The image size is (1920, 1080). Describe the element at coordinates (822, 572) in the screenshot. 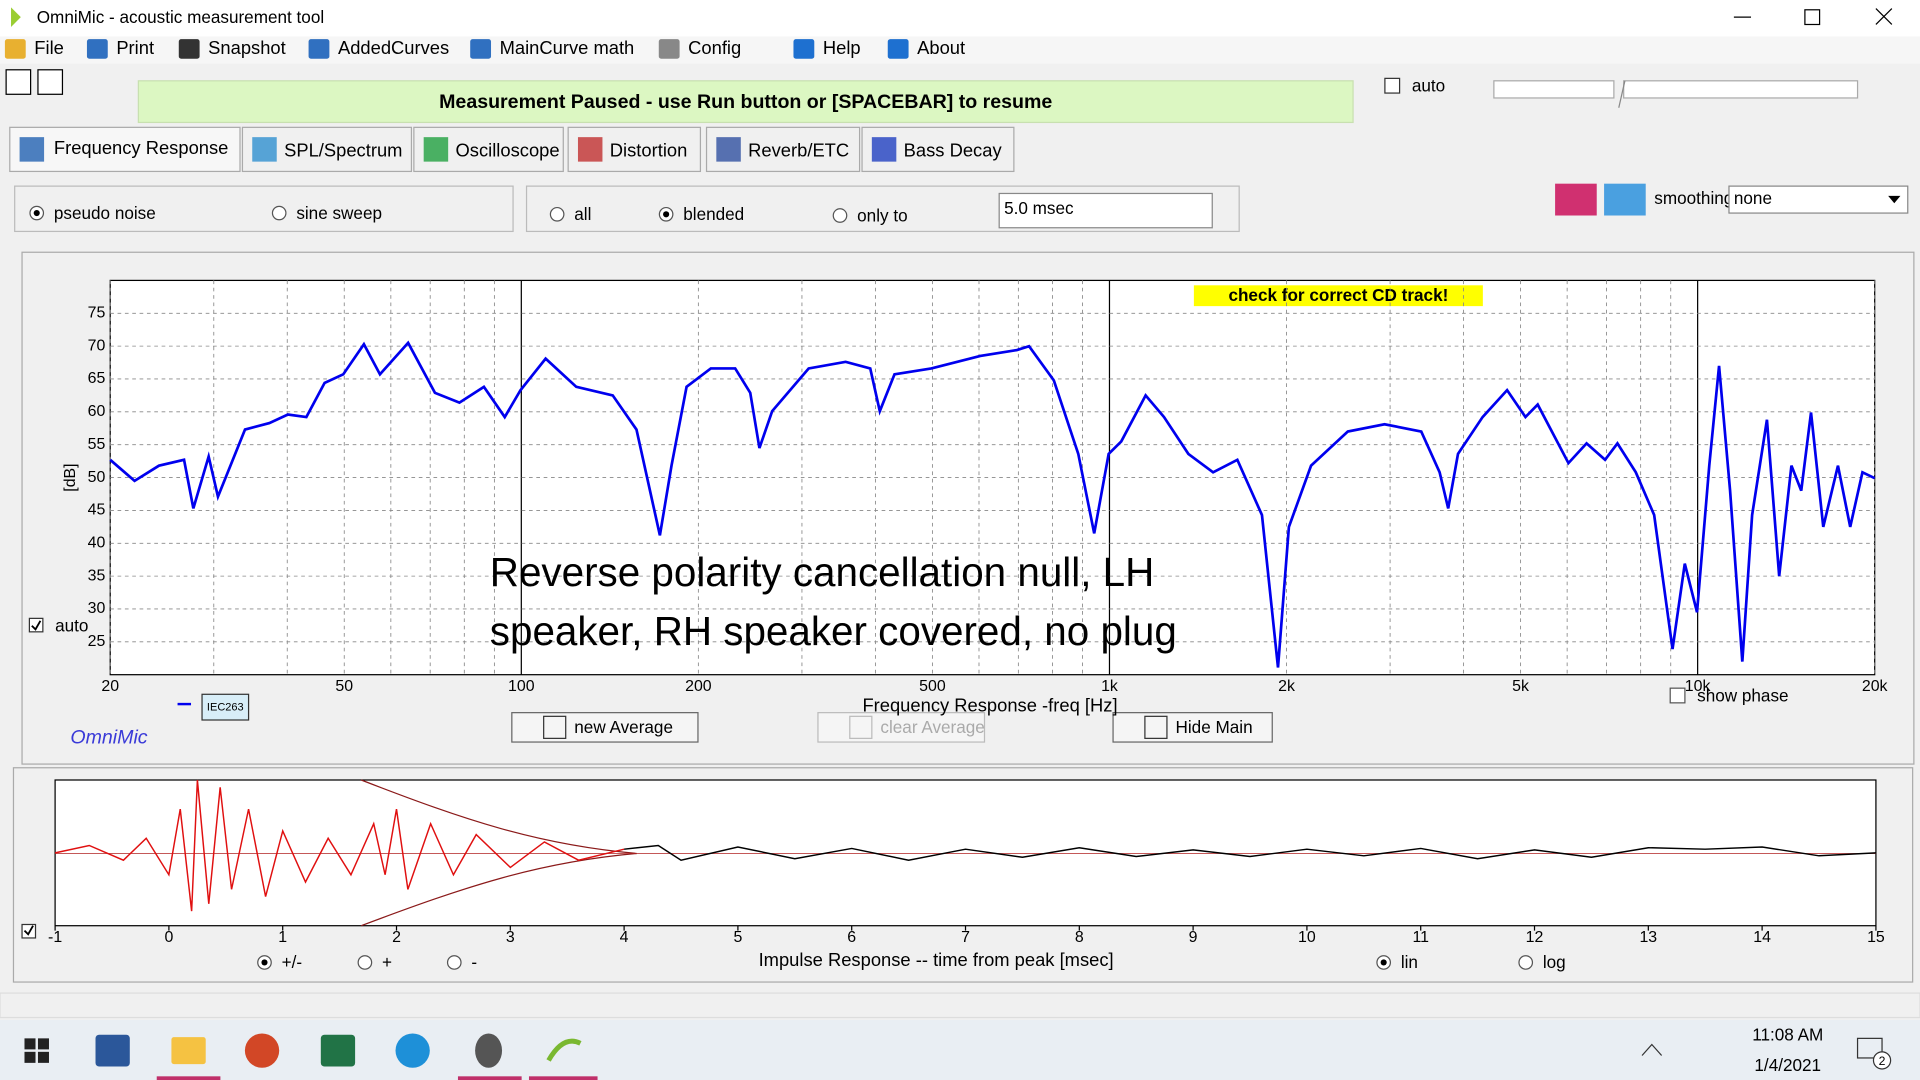

I see `annotation: Reverse polarity cancellation null, LH` at that location.